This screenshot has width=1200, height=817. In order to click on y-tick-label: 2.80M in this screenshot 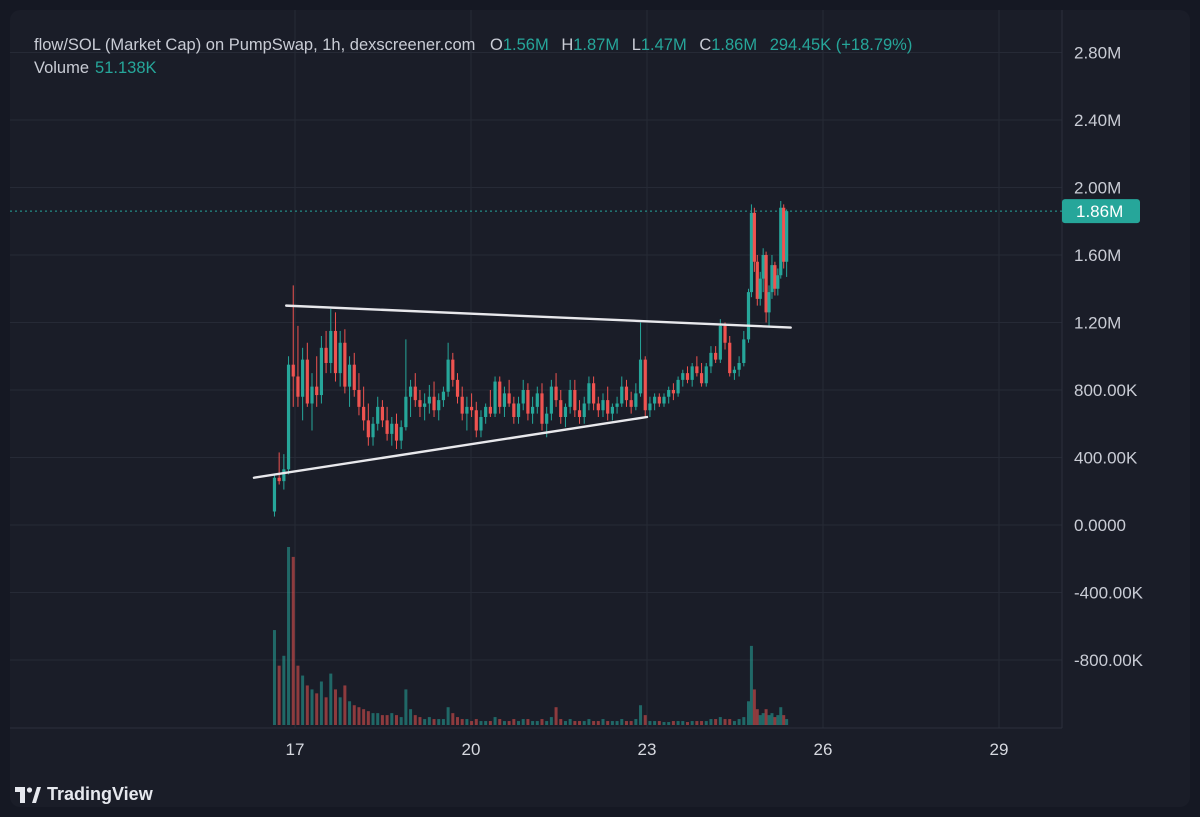, I will do `click(1097, 53)`.